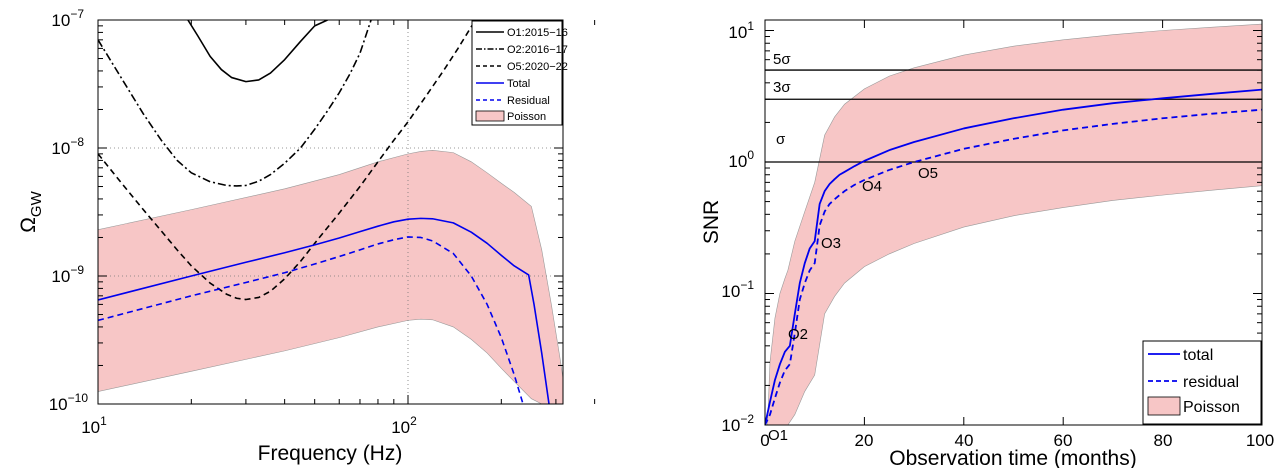  Describe the element at coordinates (311, 320) in the screenshot. I see `series-line-residual` at that location.